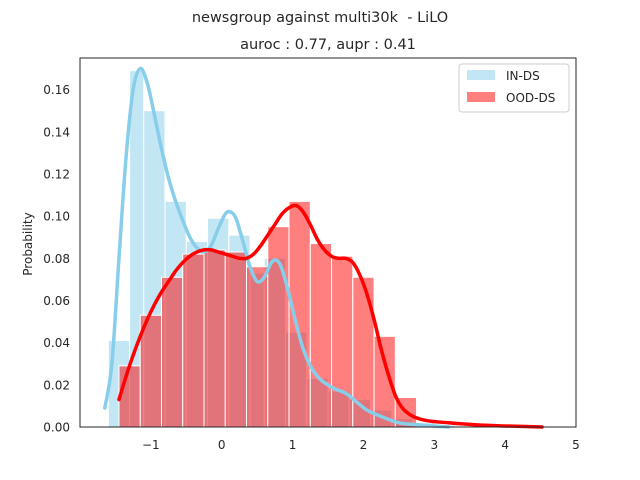 This screenshot has height=480, width=640. I want to click on y-tick-label: 0.02, so click(56, 385).